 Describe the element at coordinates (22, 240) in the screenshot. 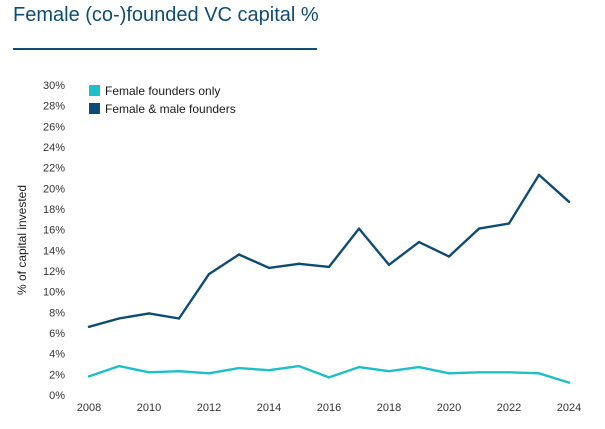

I see `y-axis-label: % of capital invested` at that location.